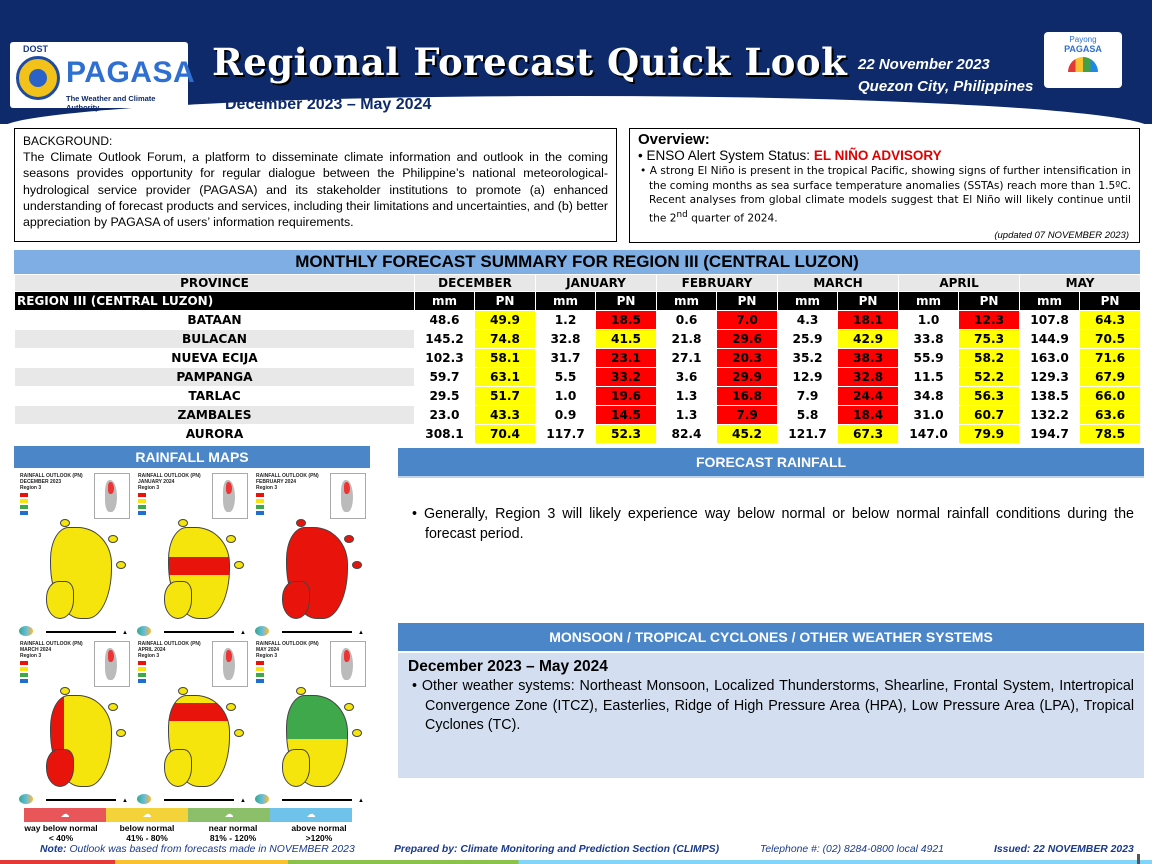 The height and width of the screenshot is (864, 1152). Describe the element at coordinates (192, 457) in the screenshot. I see `rainfall-maps-heading: RAINFALL MAPS` at that location.